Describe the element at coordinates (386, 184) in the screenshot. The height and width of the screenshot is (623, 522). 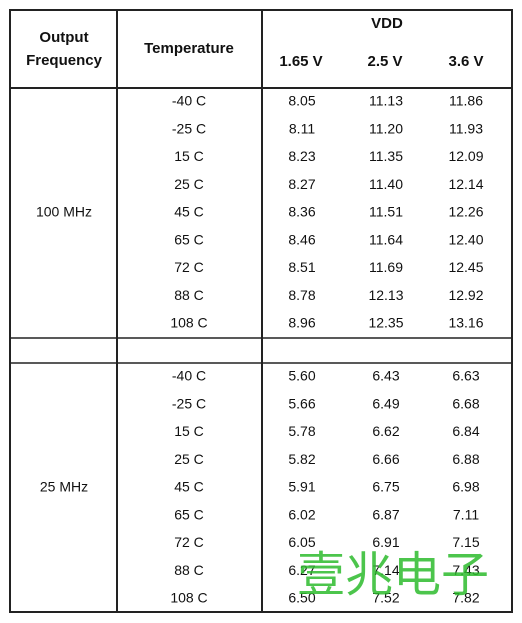
I see `value-cell: 11.40` at that location.